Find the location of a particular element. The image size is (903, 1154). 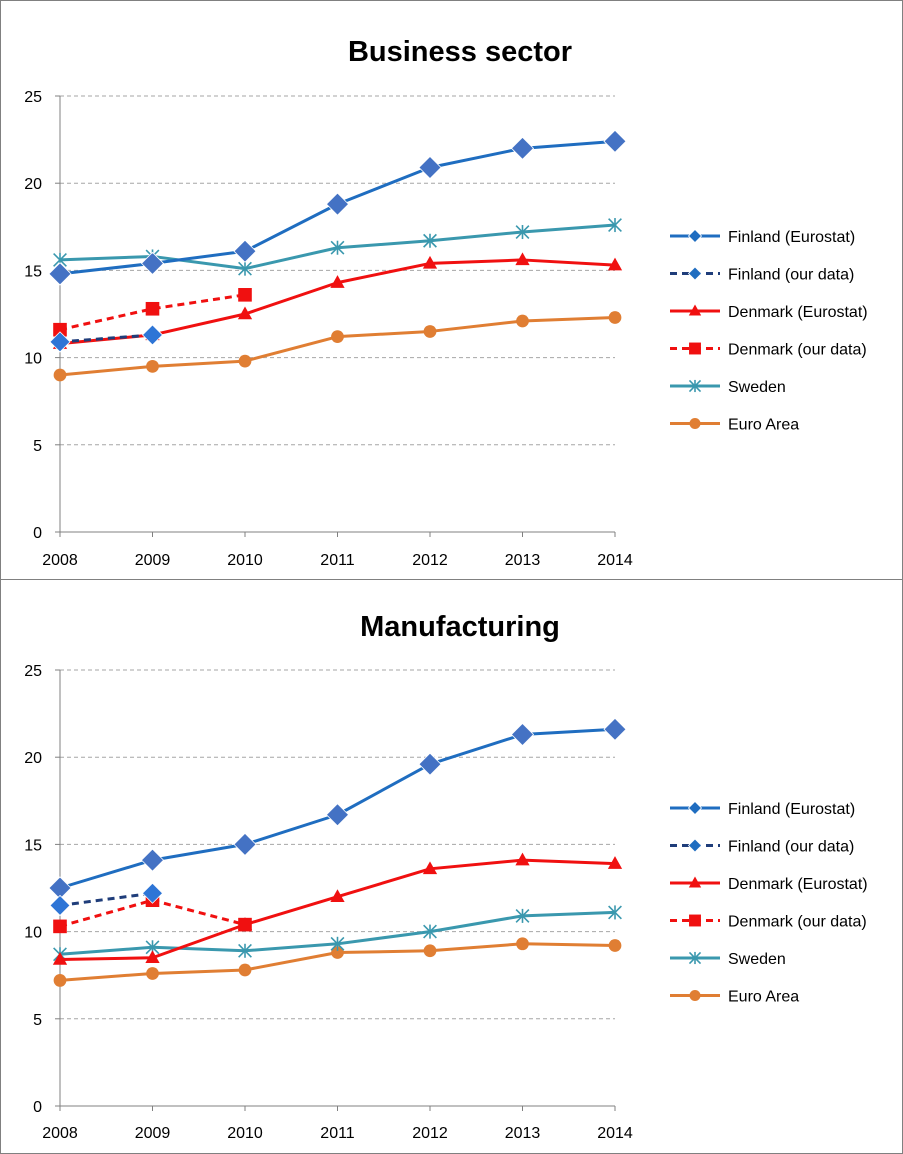

y-tick-label: 5 is located at coordinates (37, 1020).